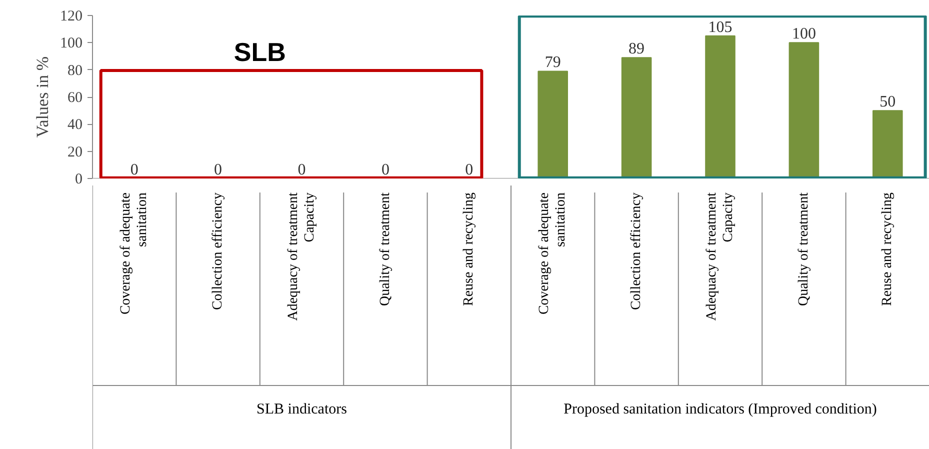  What do you see at coordinates (75, 125) in the screenshot?
I see `y-tick-label: 40` at bounding box center [75, 125].